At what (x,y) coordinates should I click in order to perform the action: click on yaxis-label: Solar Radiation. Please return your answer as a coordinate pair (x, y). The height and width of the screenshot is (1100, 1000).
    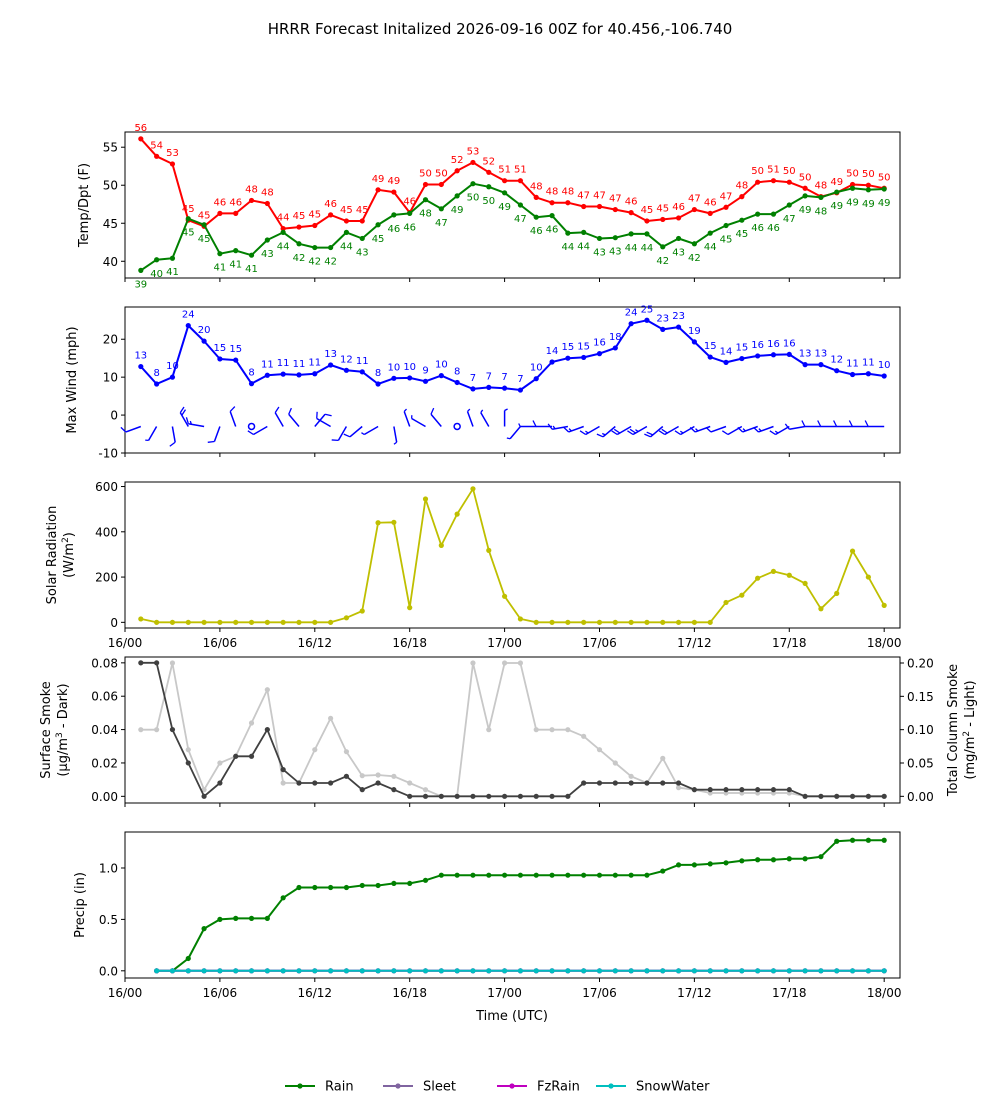
    Looking at the image, I should click on (52, 555).